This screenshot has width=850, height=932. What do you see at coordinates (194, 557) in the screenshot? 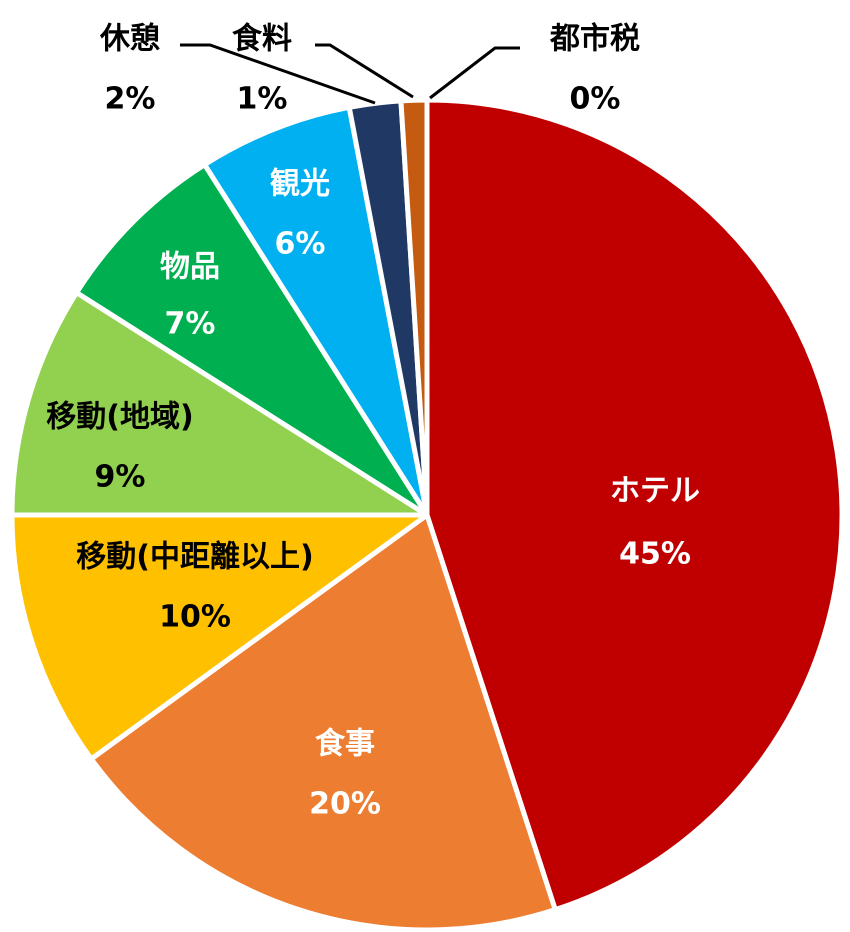
I see `slice-label: 移動(中距離以上)` at bounding box center [194, 557].